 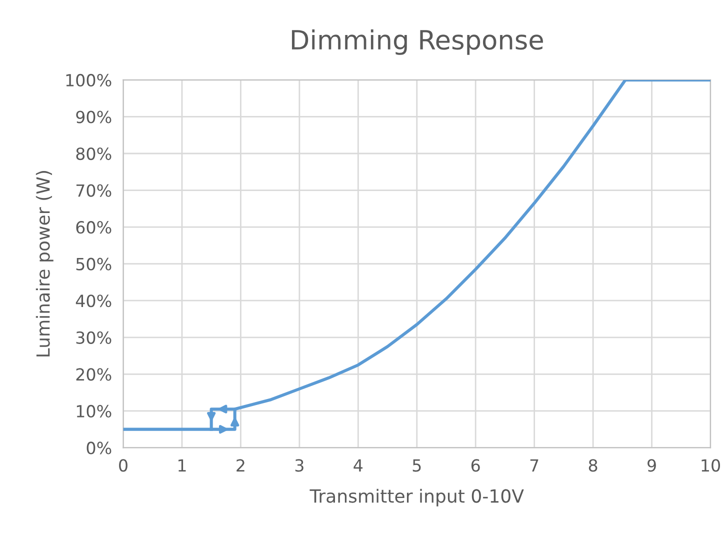 What do you see at coordinates (182, 465) in the screenshot?
I see `x-tick-label: 1` at bounding box center [182, 465].